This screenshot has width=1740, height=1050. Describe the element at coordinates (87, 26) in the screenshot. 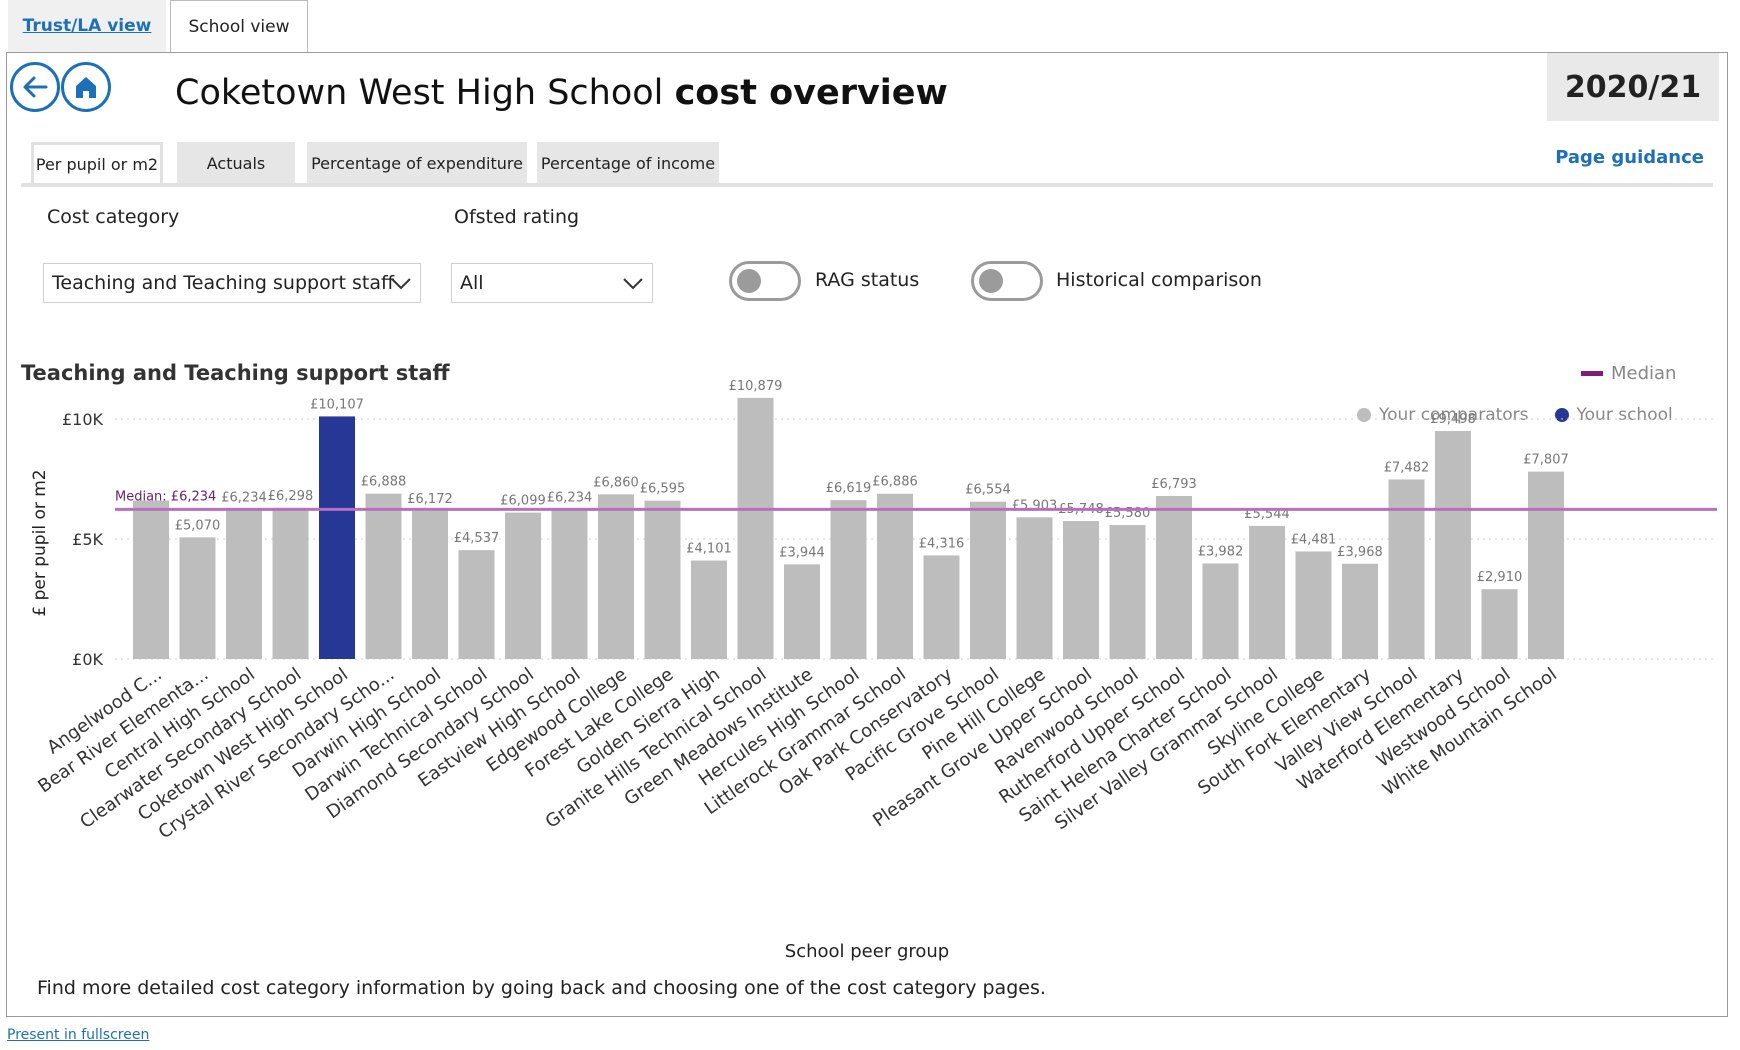

I see `tab-trust-la-view: Trust/LA view` at that location.